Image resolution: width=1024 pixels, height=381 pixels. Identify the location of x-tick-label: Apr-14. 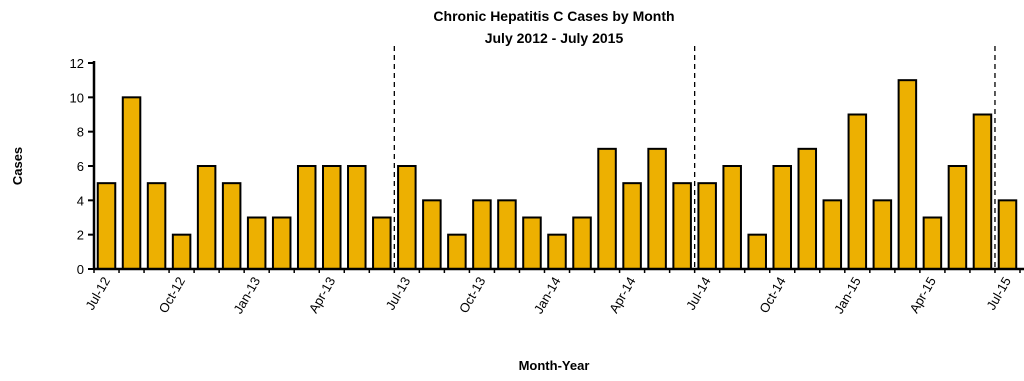
(622, 294).